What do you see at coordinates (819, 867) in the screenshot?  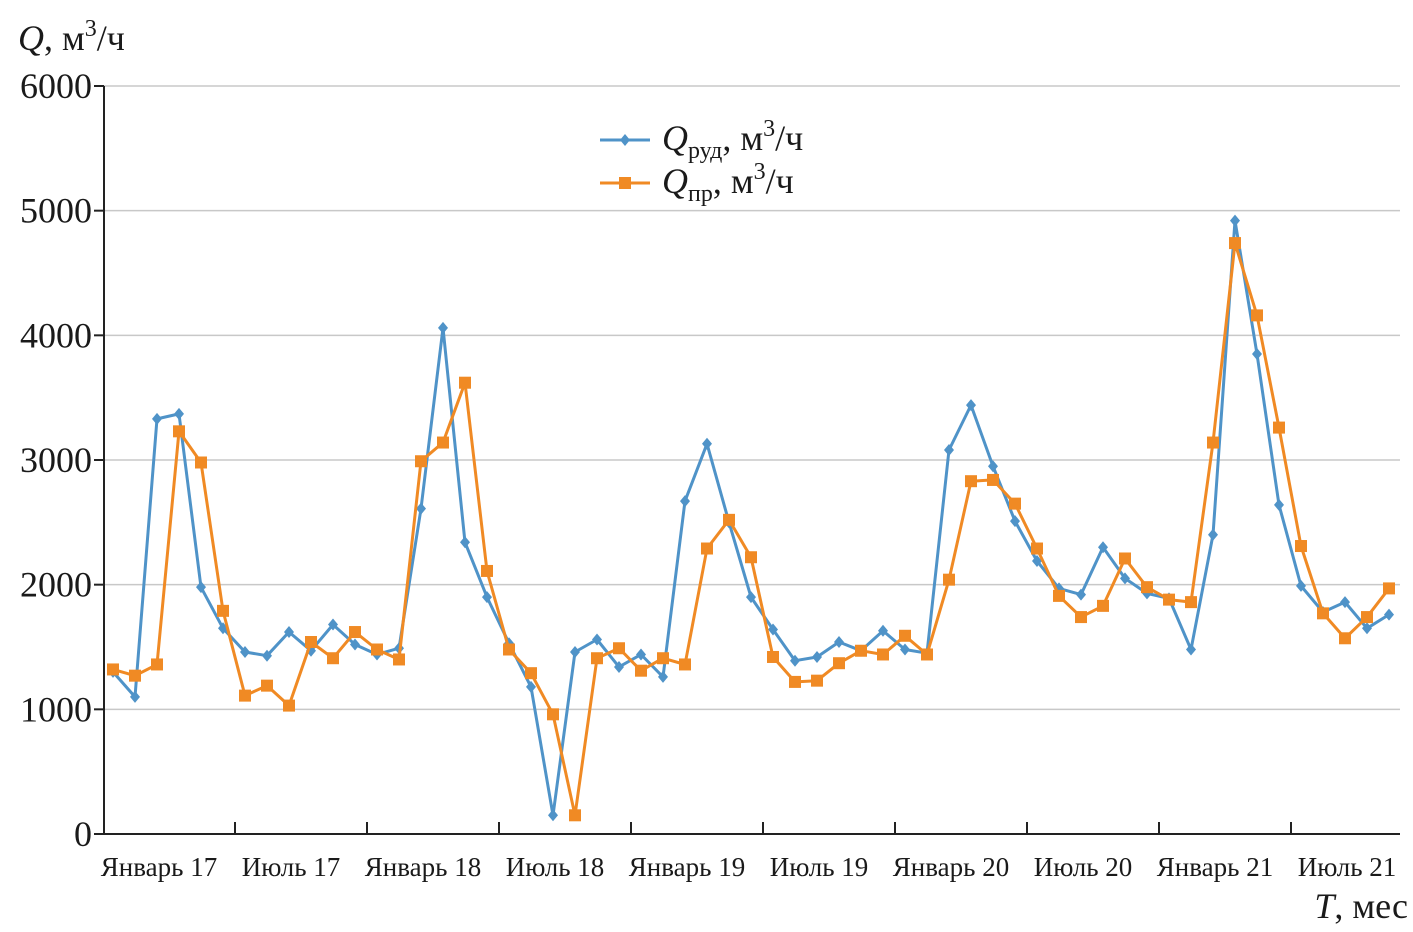 I see `x-tick-label: Июль 19` at bounding box center [819, 867].